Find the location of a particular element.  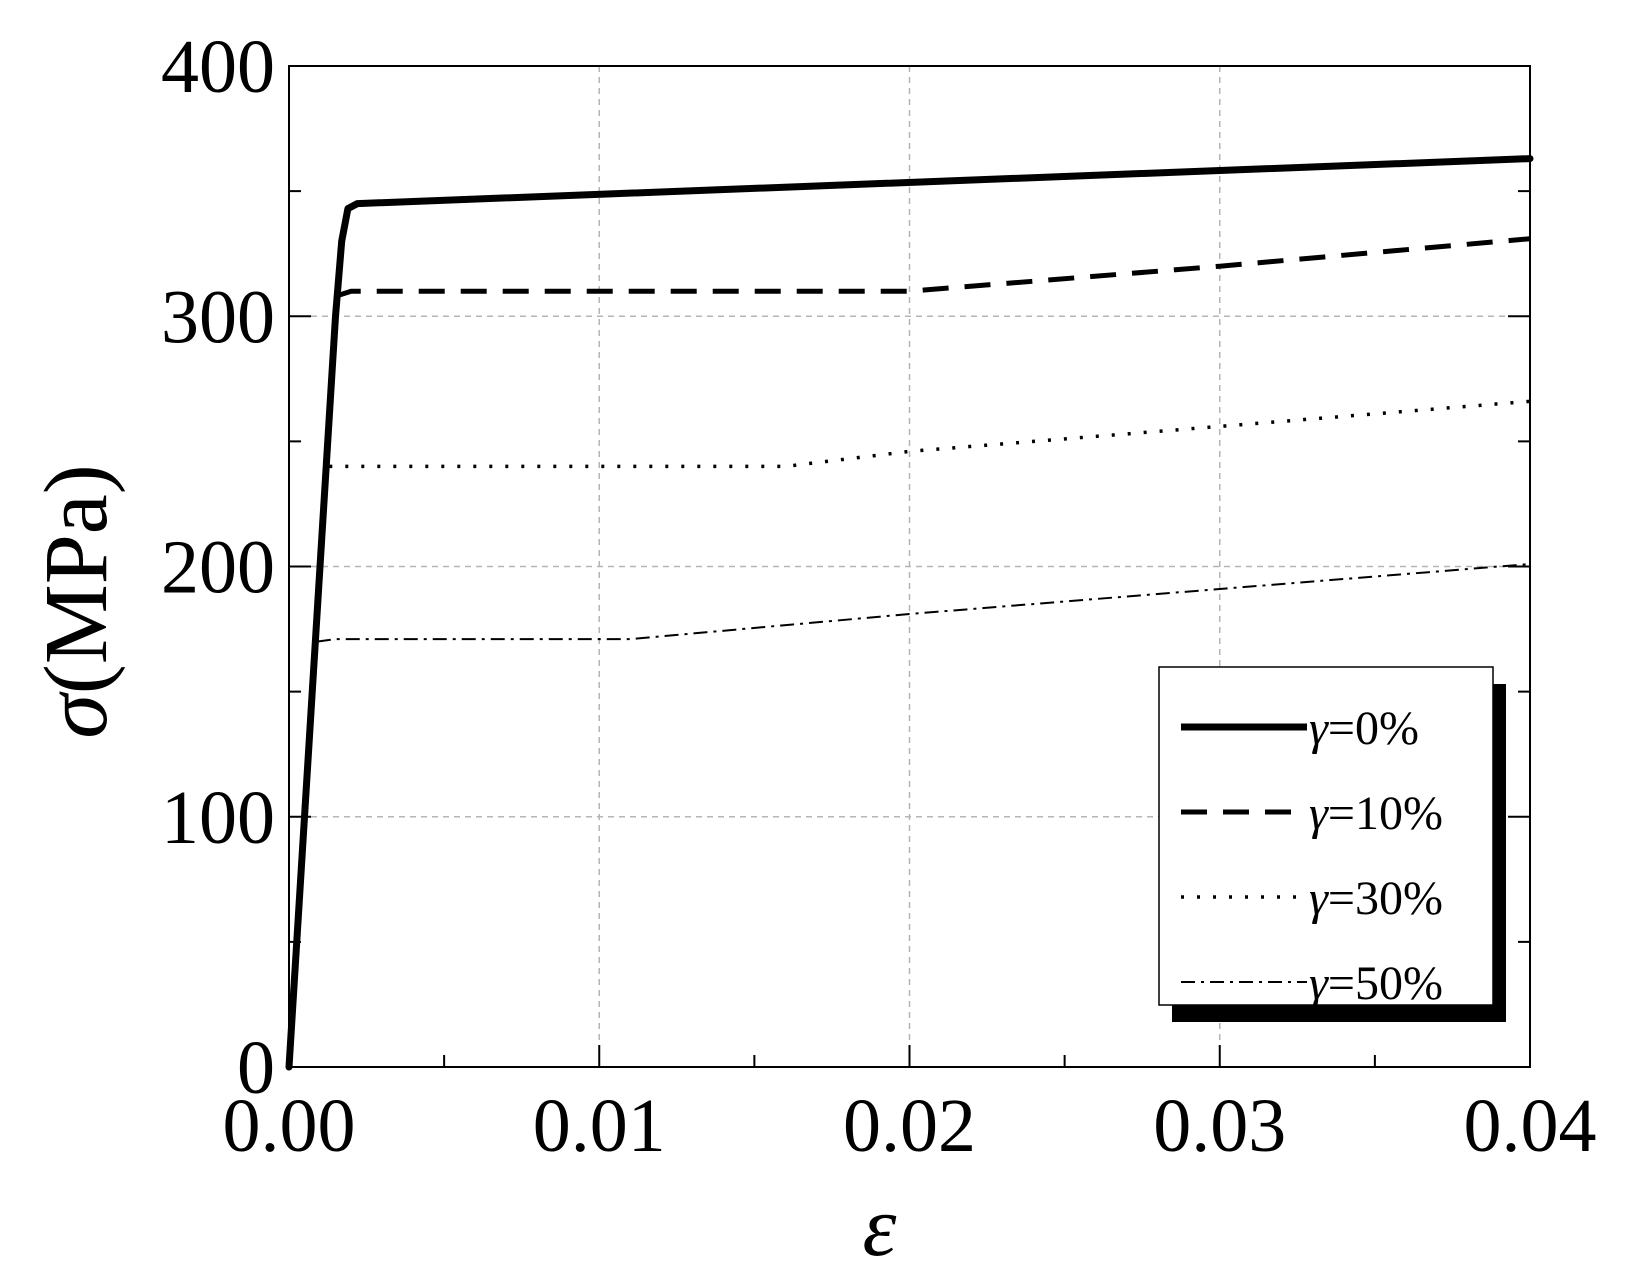

x-tick-label: 0.01 is located at coordinates (599, 1126).